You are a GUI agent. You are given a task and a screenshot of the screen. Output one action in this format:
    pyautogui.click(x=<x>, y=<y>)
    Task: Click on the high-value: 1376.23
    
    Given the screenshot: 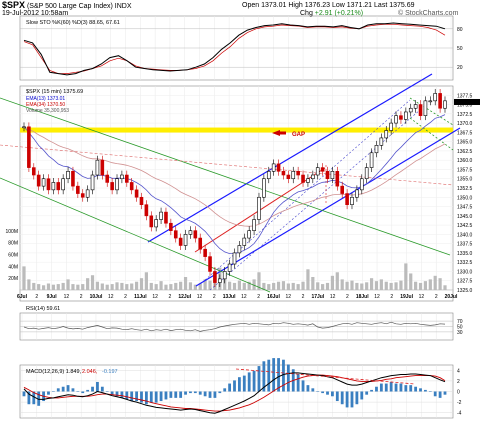 What is the action you would take?
    pyautogui.click(x=317, y=5)
    